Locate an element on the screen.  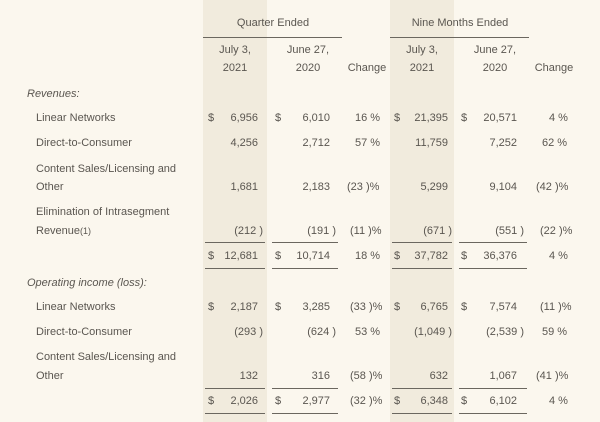
opincome-total-rule-q-prev is located at coordinates (305, 413).